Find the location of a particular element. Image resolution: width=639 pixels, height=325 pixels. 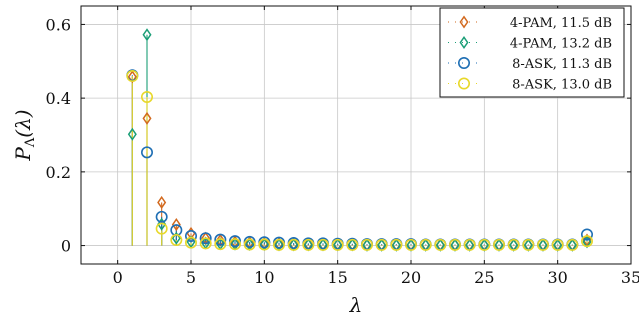

legend-label: 4-PAM, 13.2 dB is located at coordinates (561, 44).